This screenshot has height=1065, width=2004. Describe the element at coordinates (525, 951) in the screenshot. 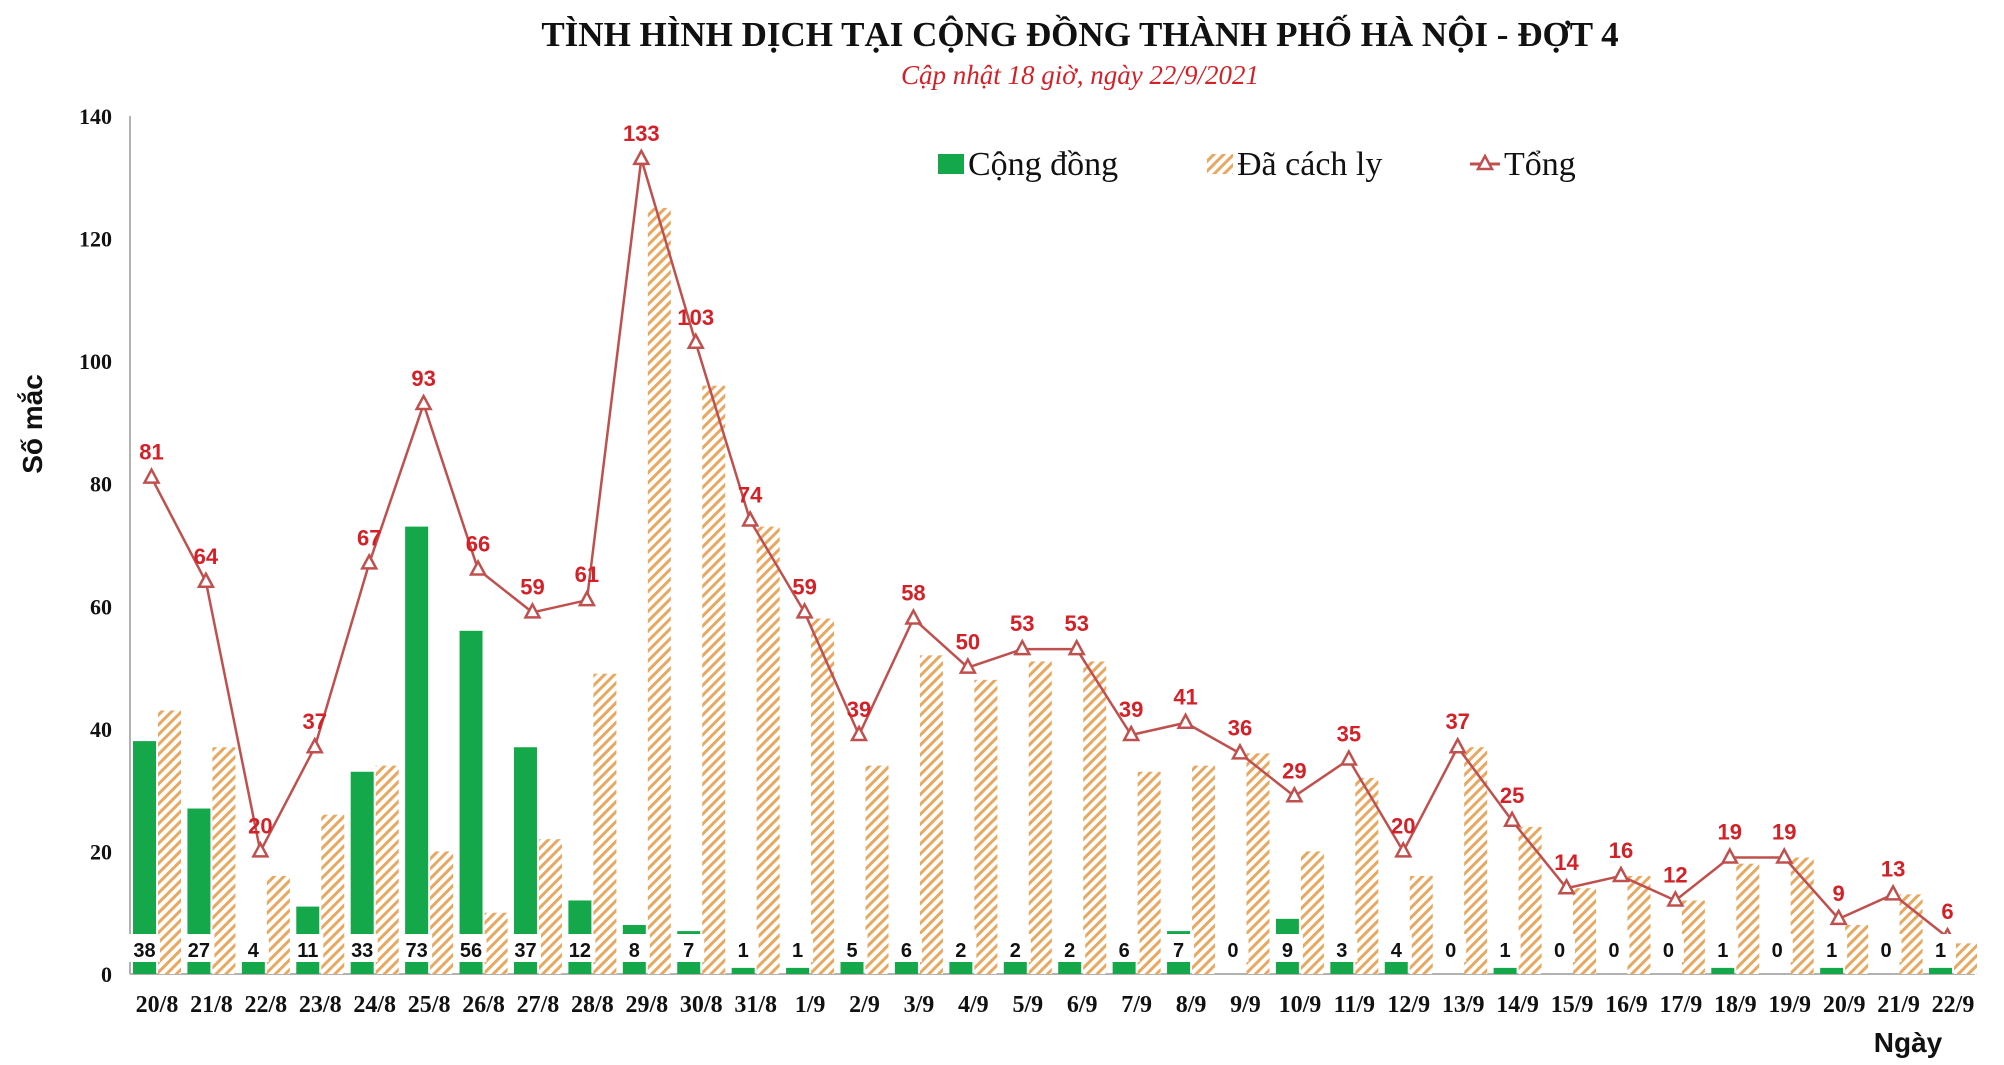

I see `cong-dong-value-label: 37` at that location.